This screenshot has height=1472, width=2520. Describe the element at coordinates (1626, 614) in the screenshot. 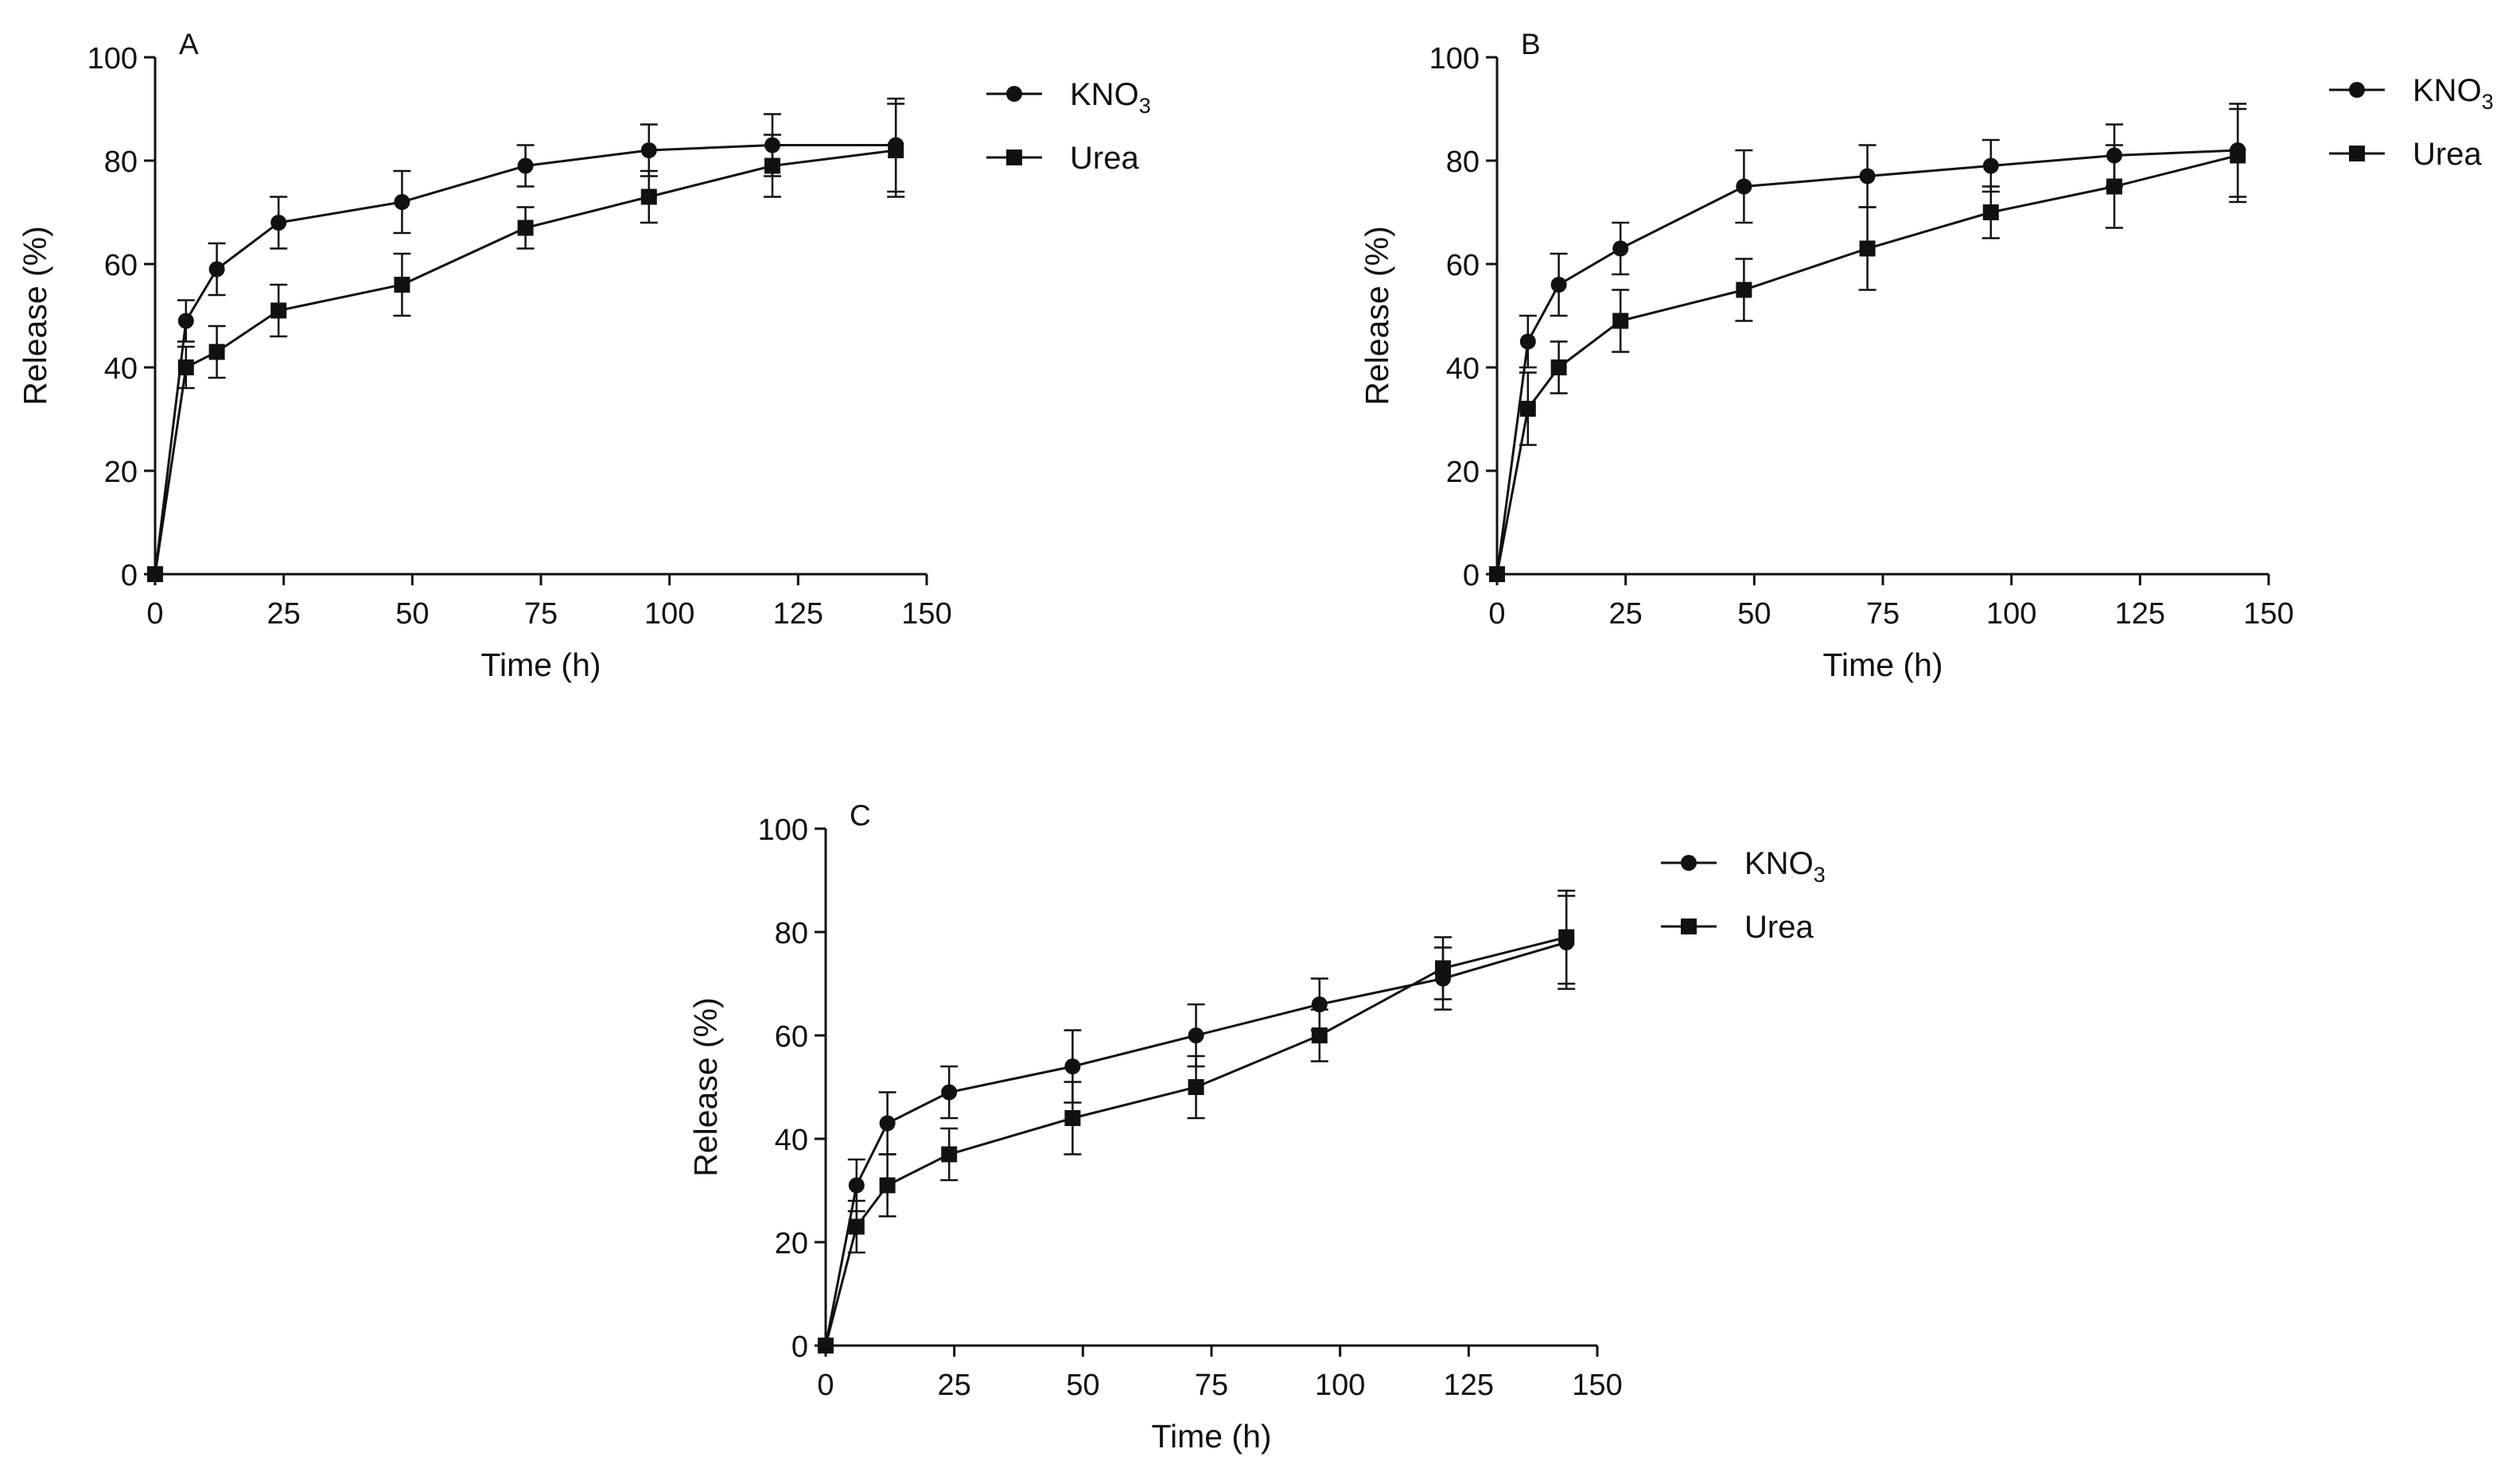

I see `x-tick-label: 25` at that location.